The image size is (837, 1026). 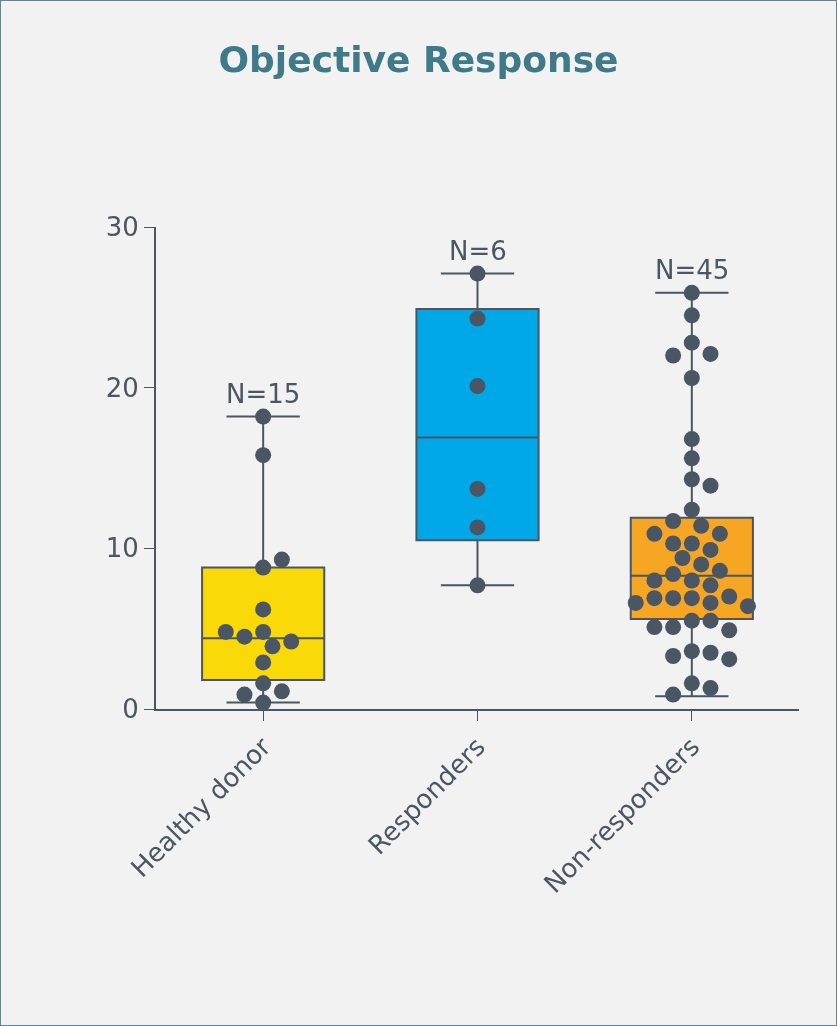 I want to click on y-tick-label: 0, so click(x=130, y=709).